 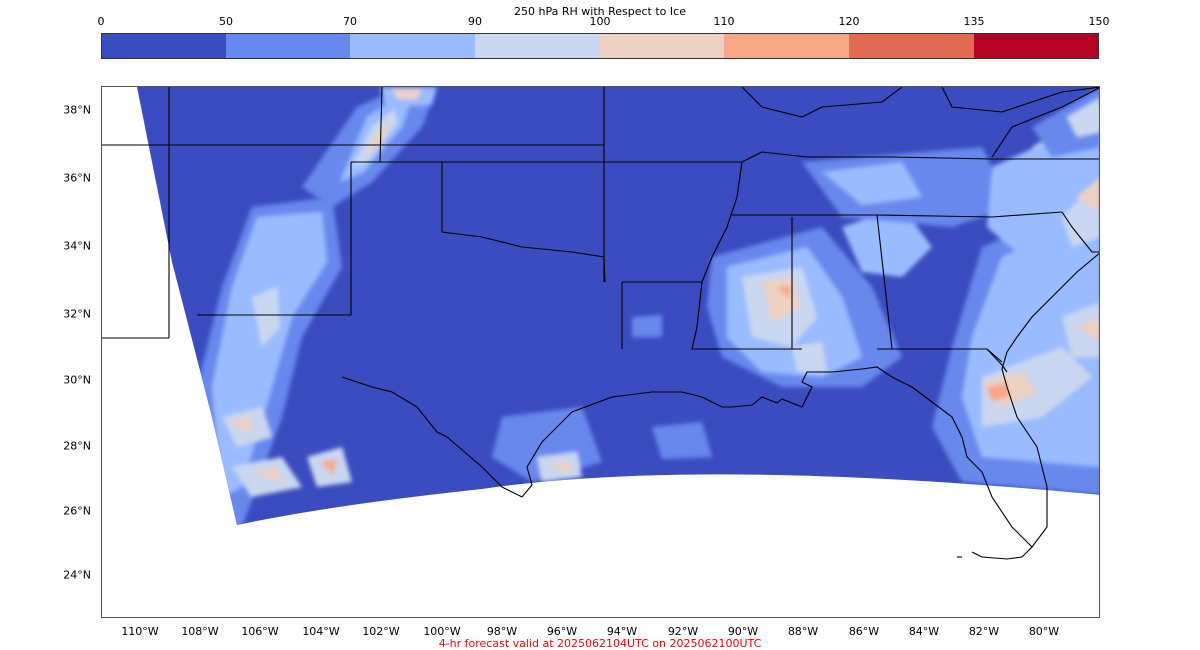 What do you see at coordinates (502, 631) in the screenshot?
I see `longitude-label: 98°W` at bounding box center [502, 631].